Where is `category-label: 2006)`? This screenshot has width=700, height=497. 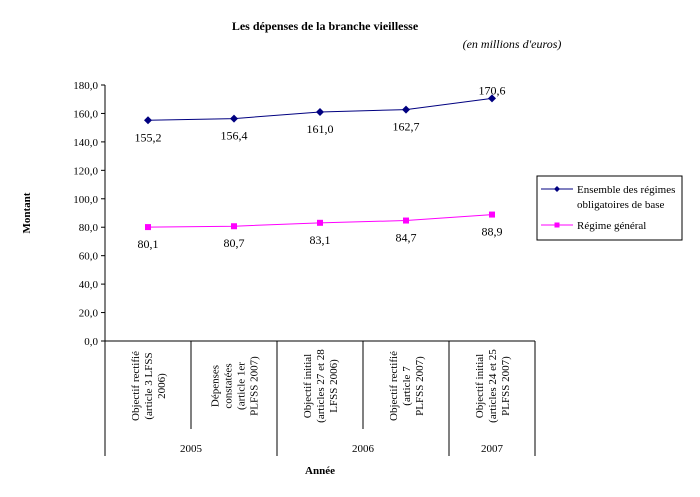
category-label: 2006) is located at coordinates (162, 386).